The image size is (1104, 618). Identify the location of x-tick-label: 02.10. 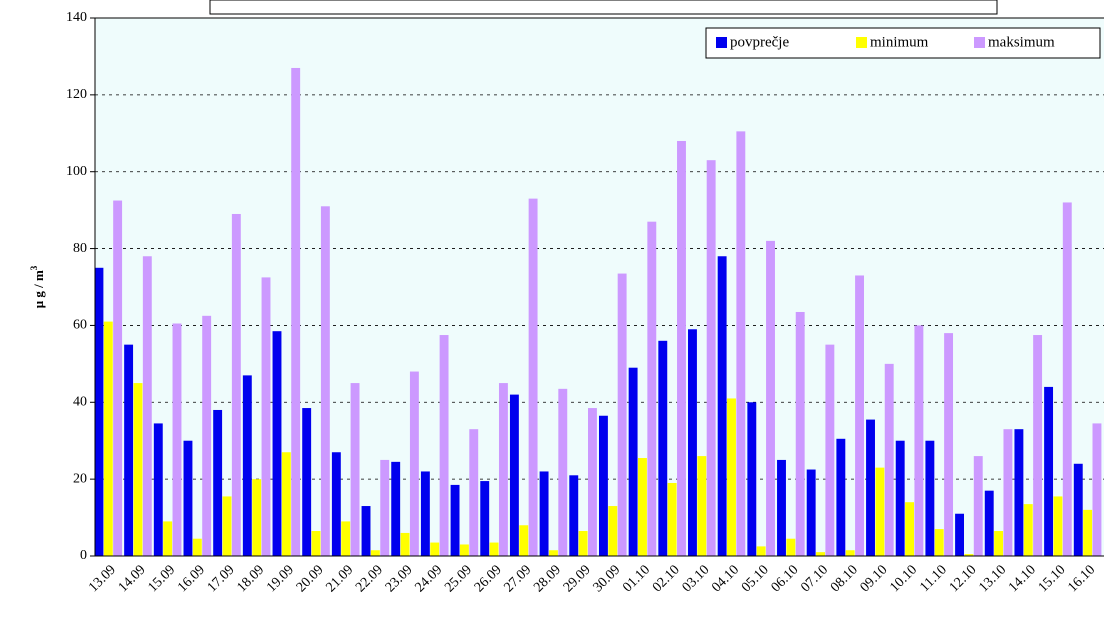
(666, 578).